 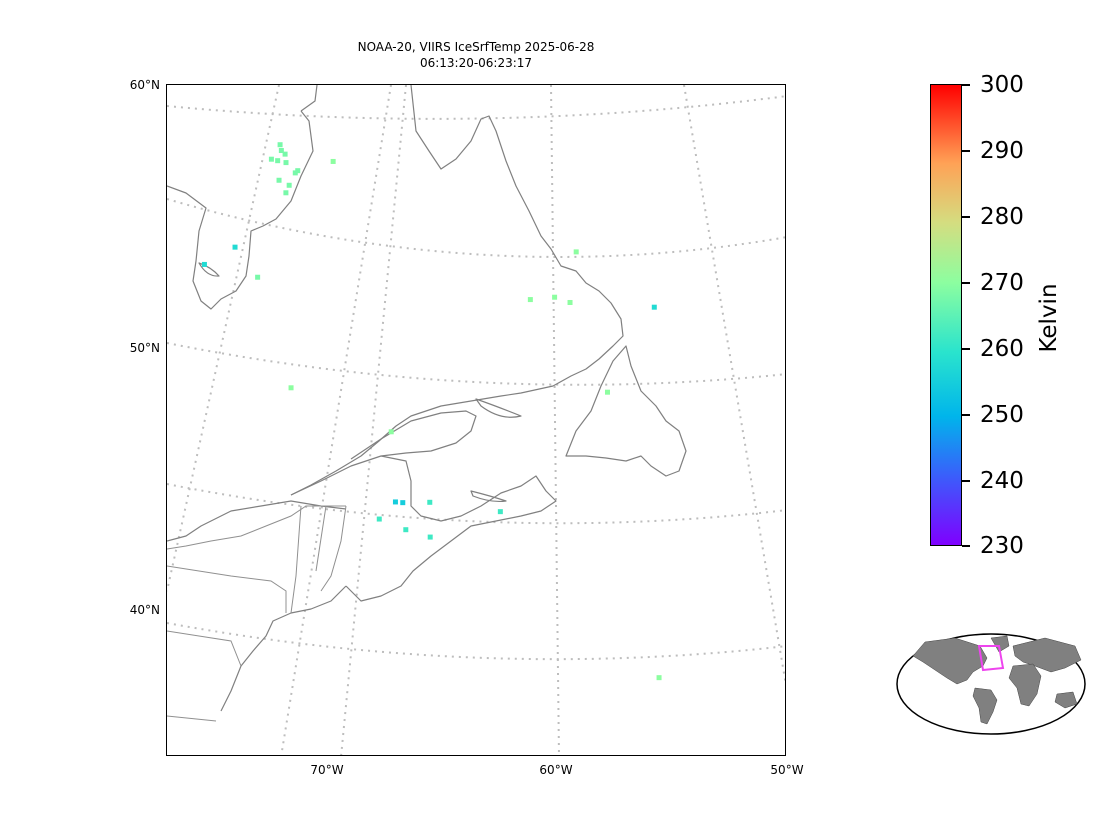 I want to click on gaspe, so click(x=383, y=453).